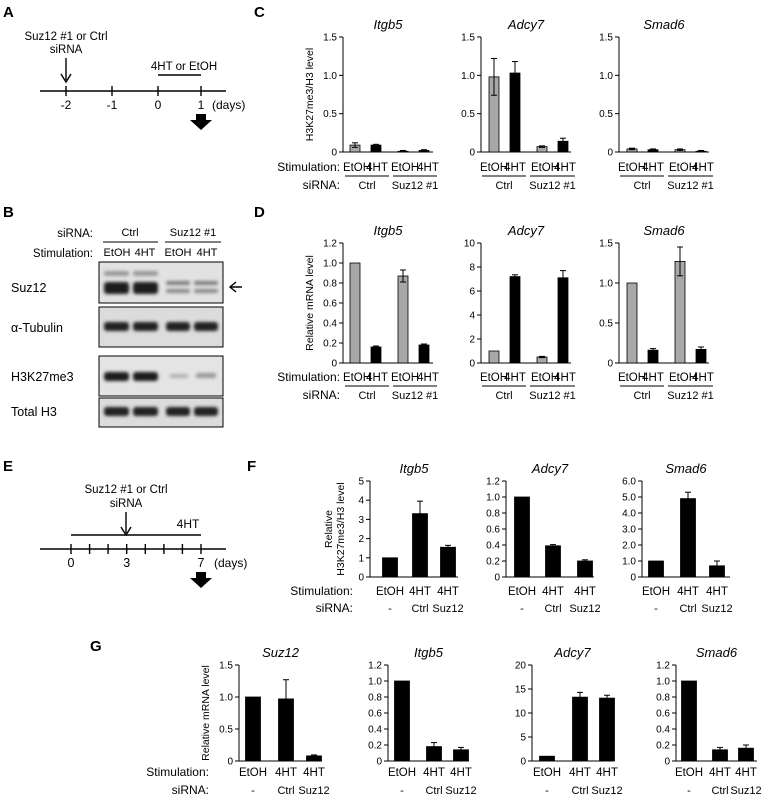 This screenshot has width=764, height=800. What do you see at coordinates (663, 698) in the screenshot?
I see `y-tick-label: 0.8` at bounding box center [663, 698].